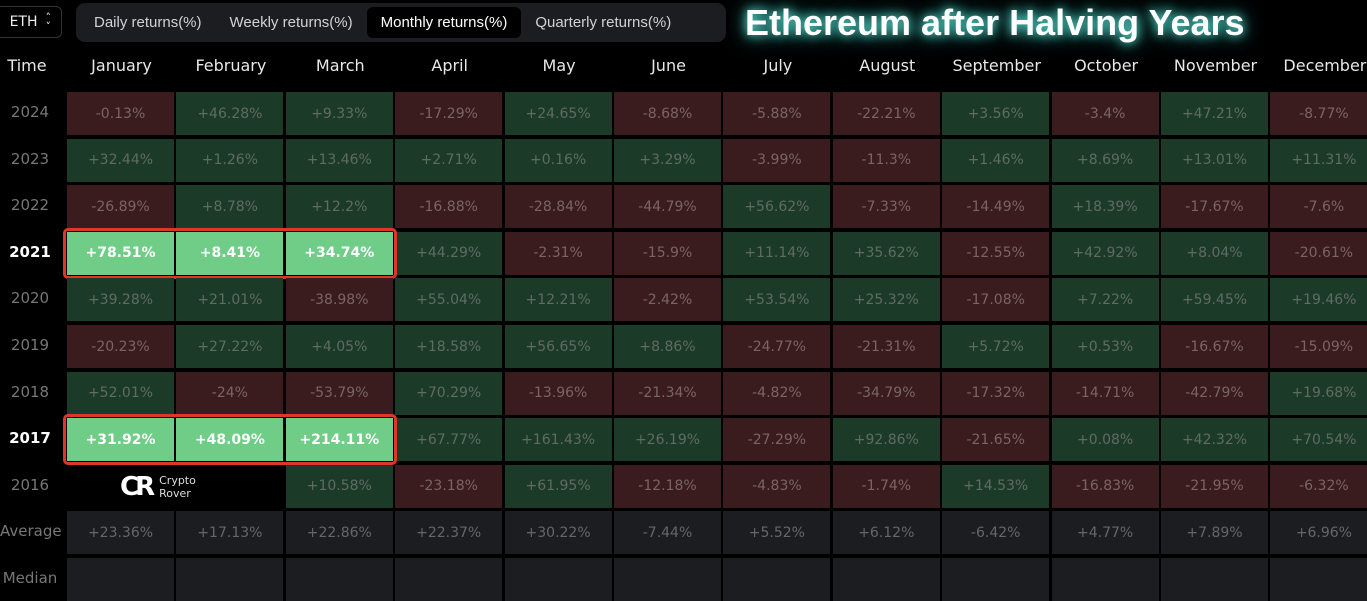 The width and height of the screenshot is (1367, 601). I want to click on return-cell: -24%, so click(230, 393).